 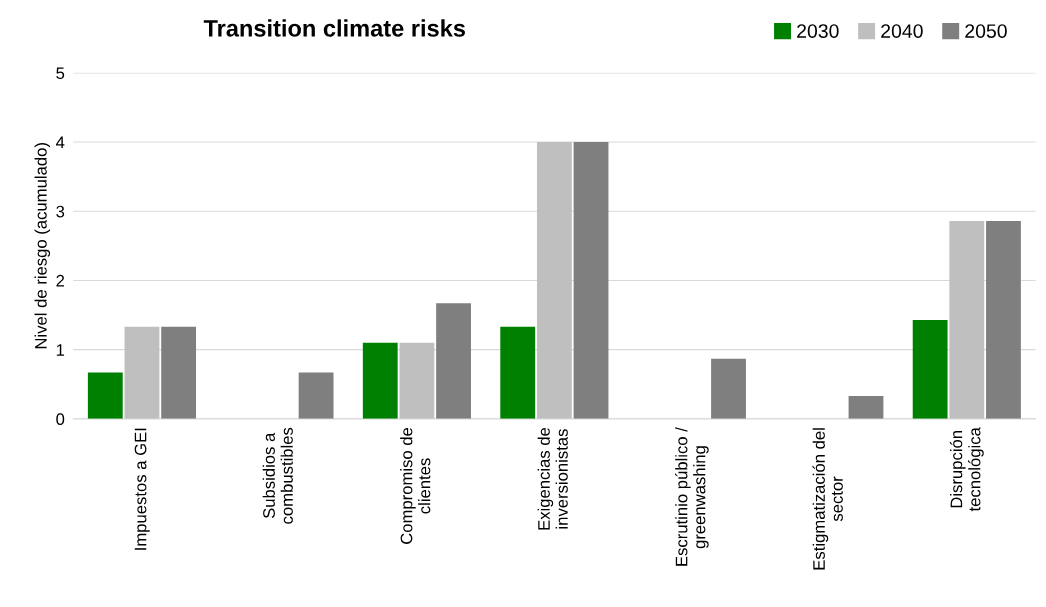 What do you see at coordinates (986, 31) in the screenshot?
I see `legend-label: 2050` at bounding box center [986, 31].